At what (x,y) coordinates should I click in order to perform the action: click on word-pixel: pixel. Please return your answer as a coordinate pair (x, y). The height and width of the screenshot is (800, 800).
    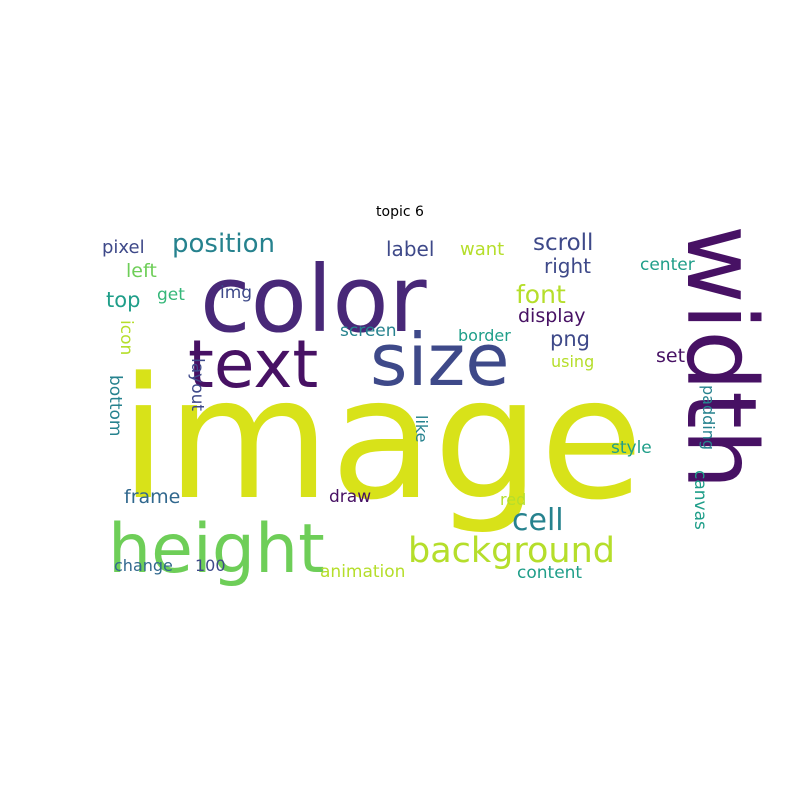
    Looking at the image, I should click on (123, 247).